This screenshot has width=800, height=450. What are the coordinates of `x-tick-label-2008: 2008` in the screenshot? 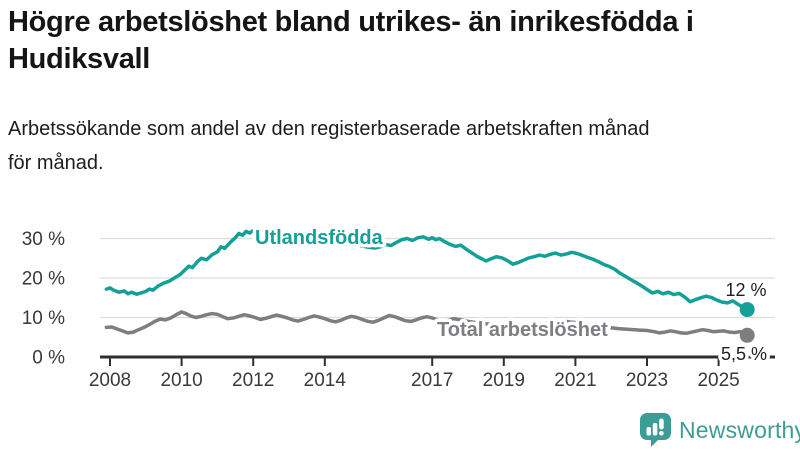 It's located at (110, 380).